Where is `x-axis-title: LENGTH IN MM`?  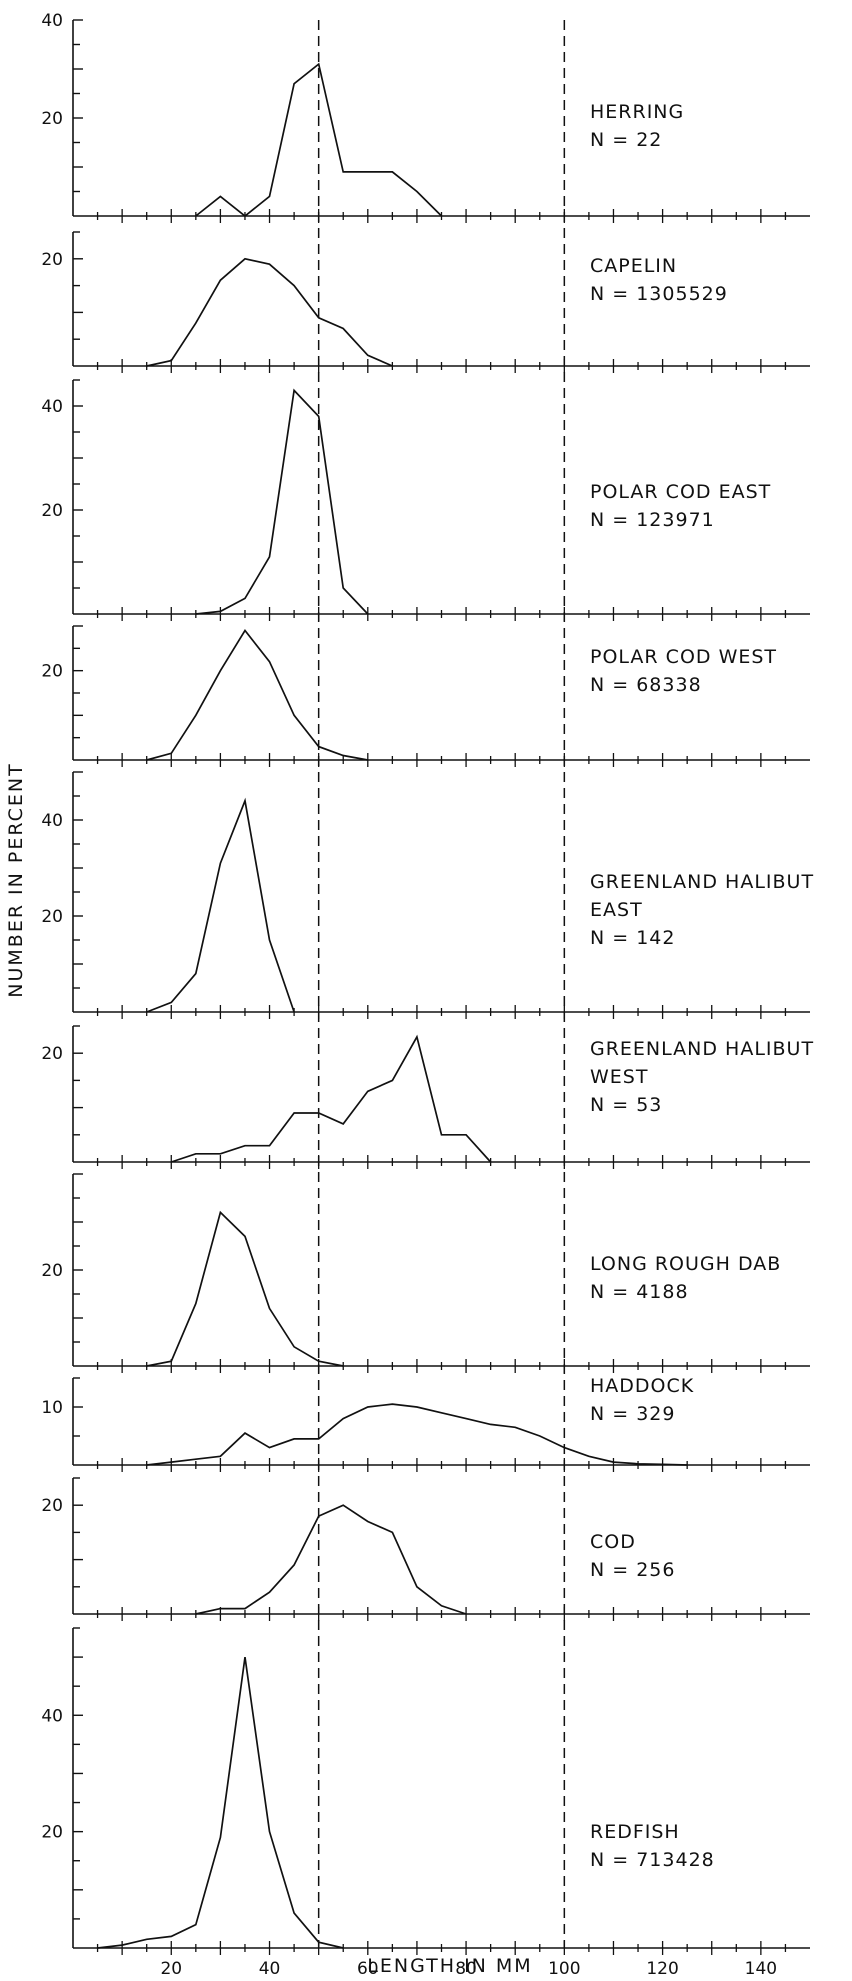 x-axis-title: LENGTH IN MM is located at coordinates (449, 1966).